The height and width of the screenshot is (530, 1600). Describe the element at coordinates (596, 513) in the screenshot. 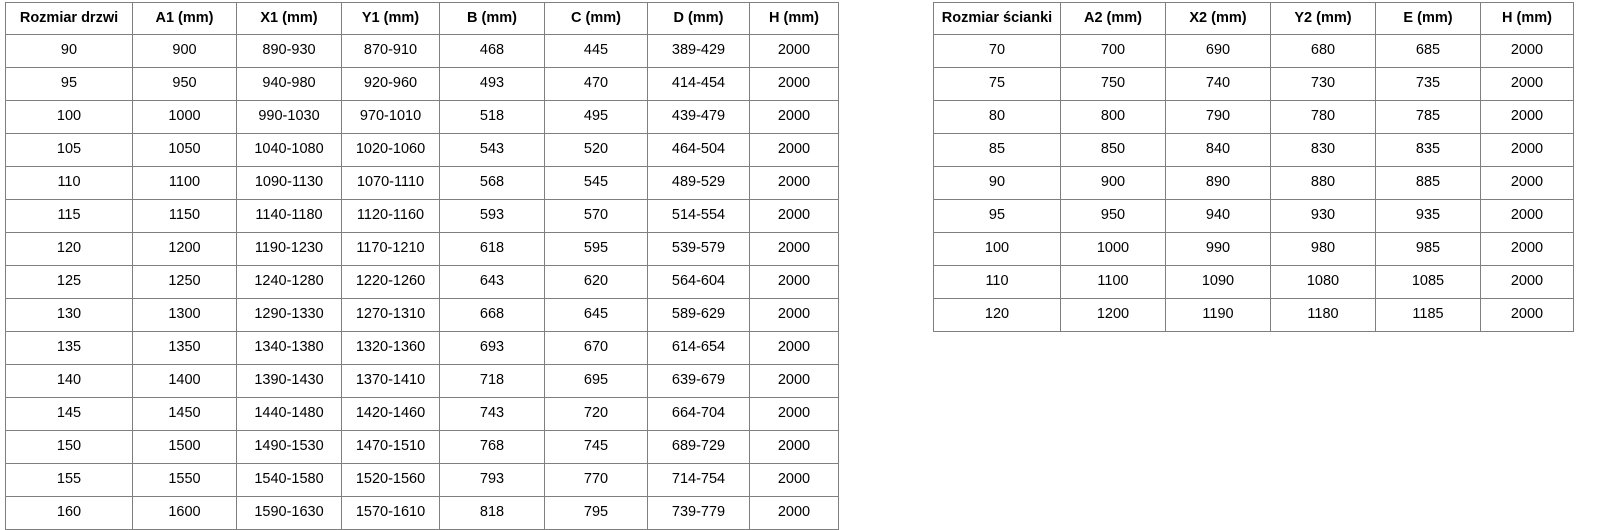

I see `table-cell: 795` at that location.